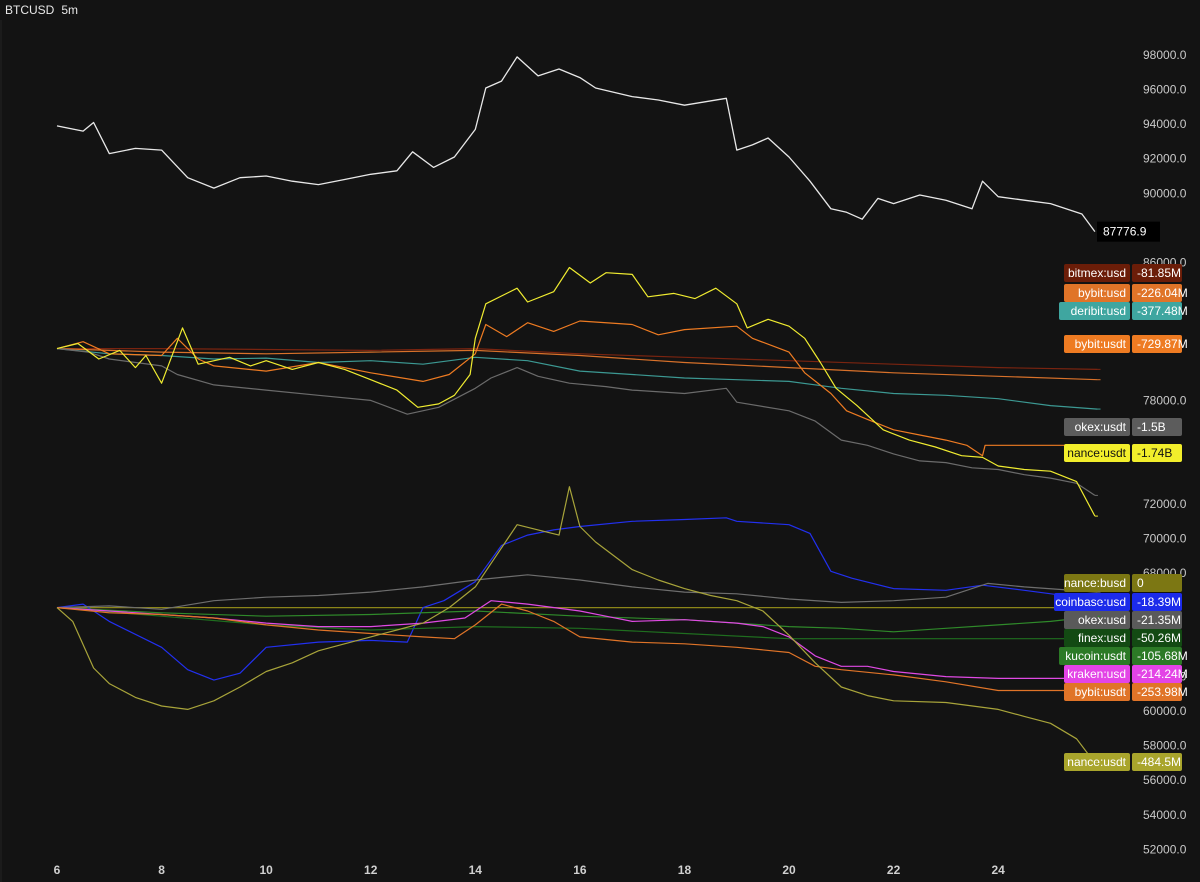  Describe the element at coordinates (1165, 193) in the screenshot. I see `y-tick-label: 90000.0` at that location.